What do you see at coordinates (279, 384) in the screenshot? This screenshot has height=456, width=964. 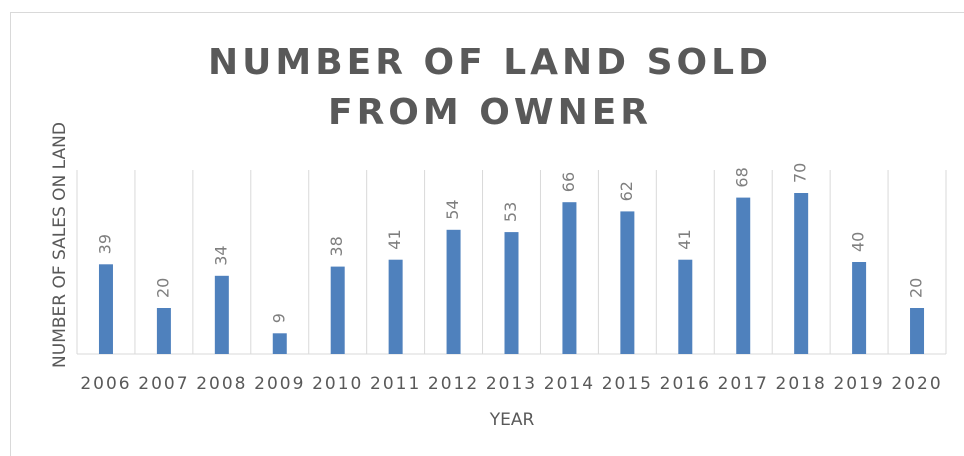 I see `x-tick-label: 2009` at bounding box center [279, 384].